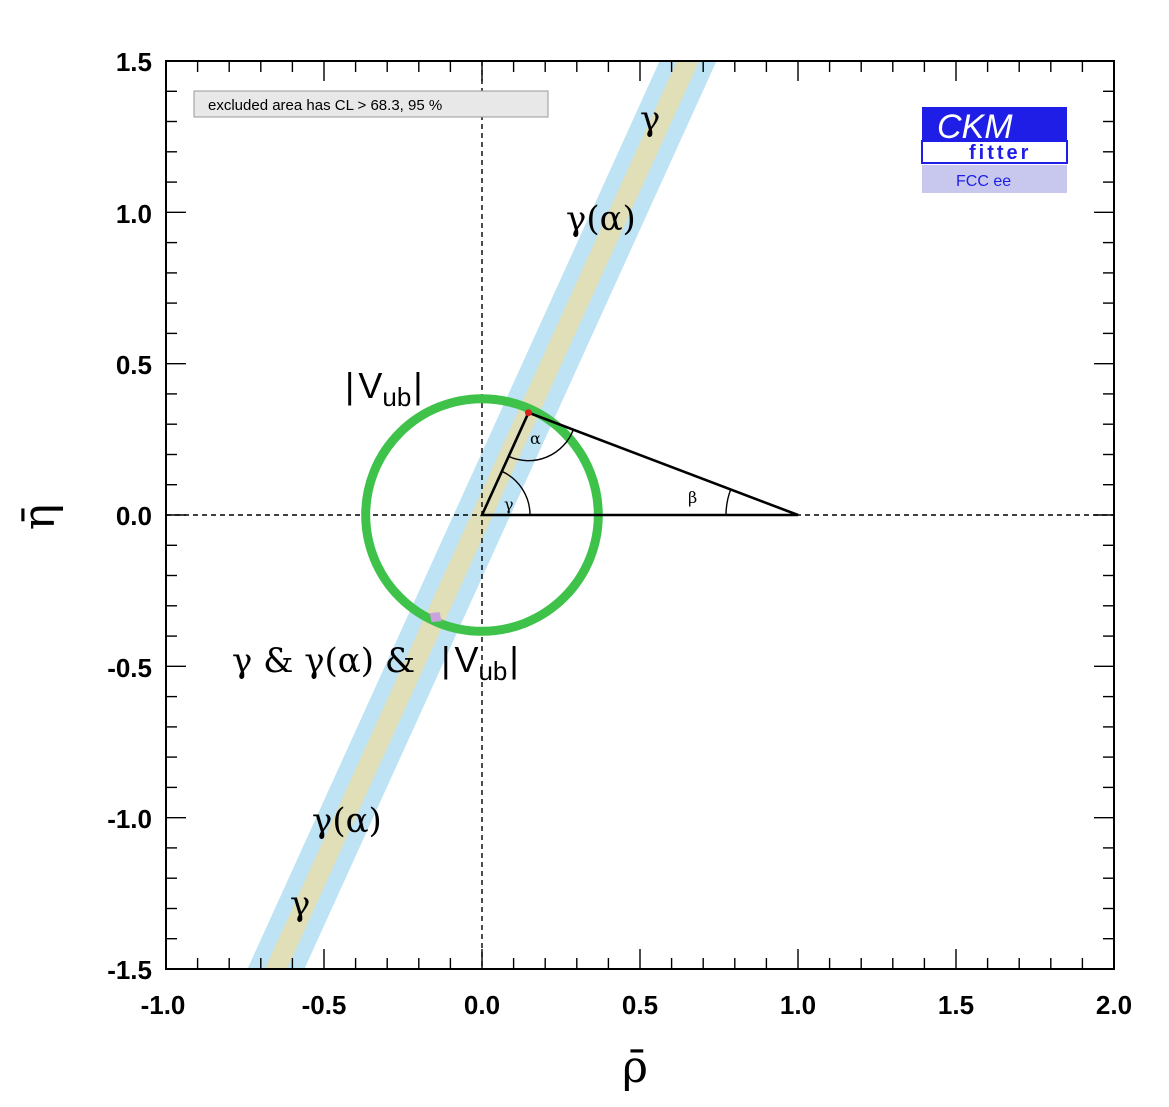 The height and width of the screenshot is (1107, 1169). What do you see at coordinates (956, 1005) in the screenshot?
I see `x-tick-label: 1.5` at bounding box center [956, 1005].